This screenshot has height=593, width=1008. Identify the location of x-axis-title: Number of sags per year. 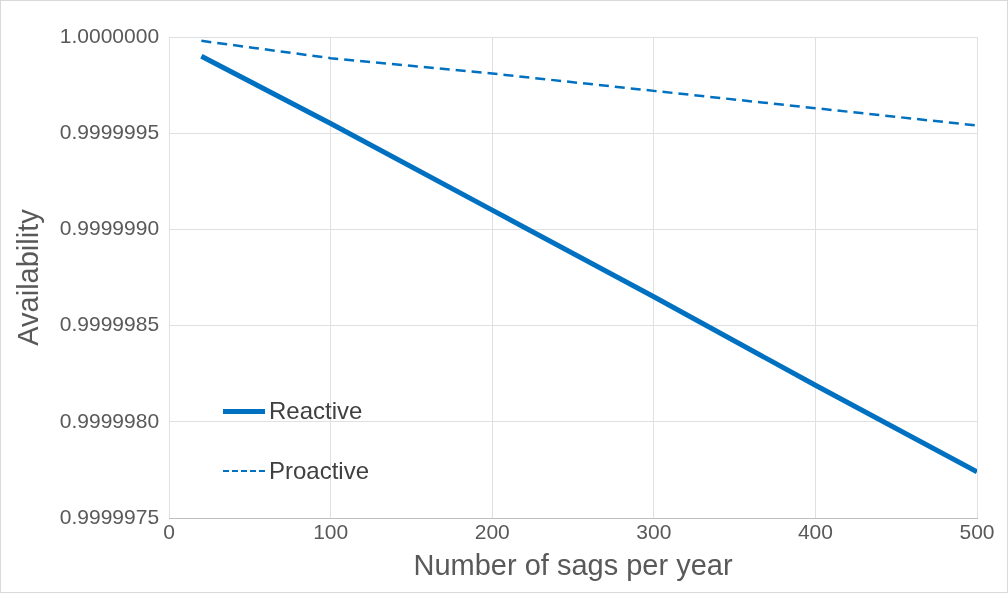
(573, 564).